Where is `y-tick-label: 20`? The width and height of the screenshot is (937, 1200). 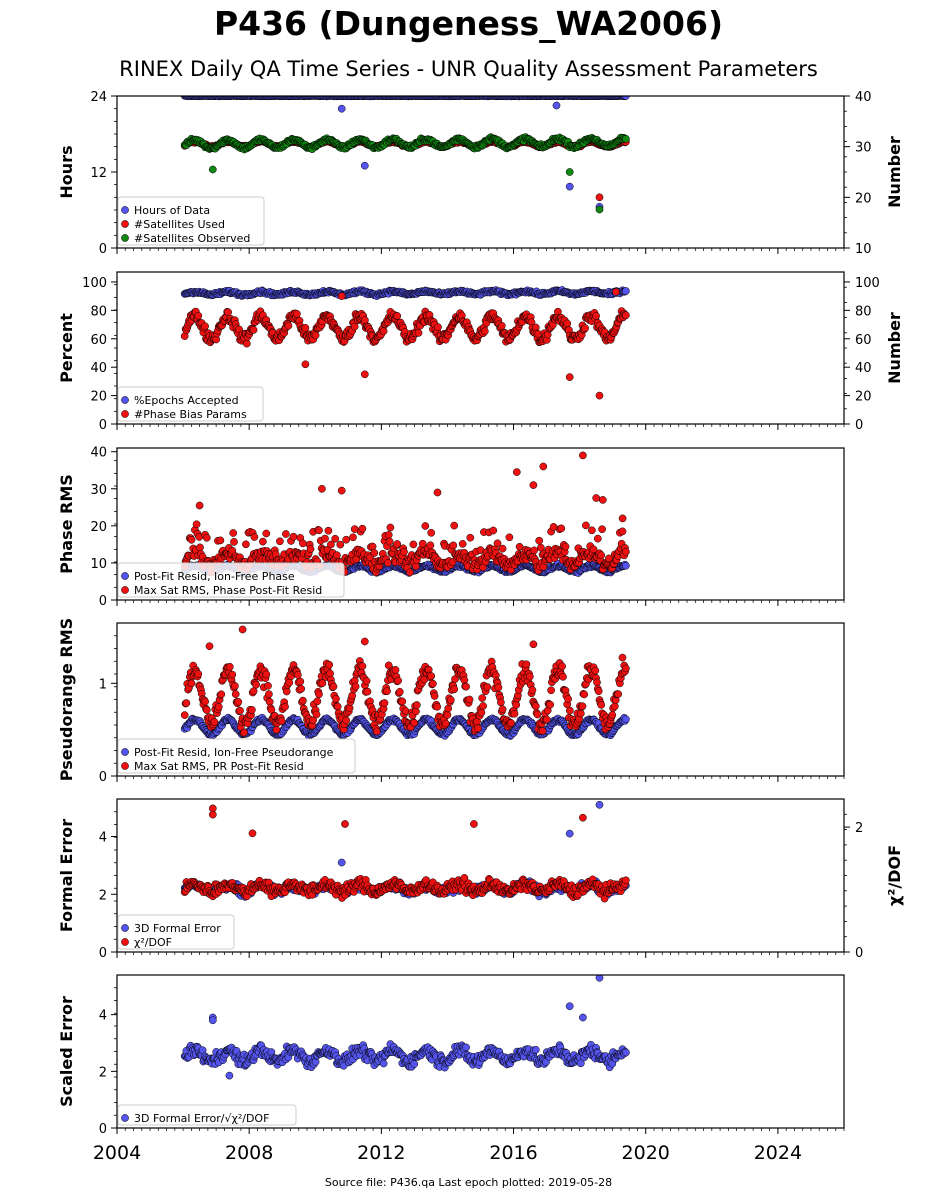
y-tick-label: 20 is located at coordinates (98, 527).